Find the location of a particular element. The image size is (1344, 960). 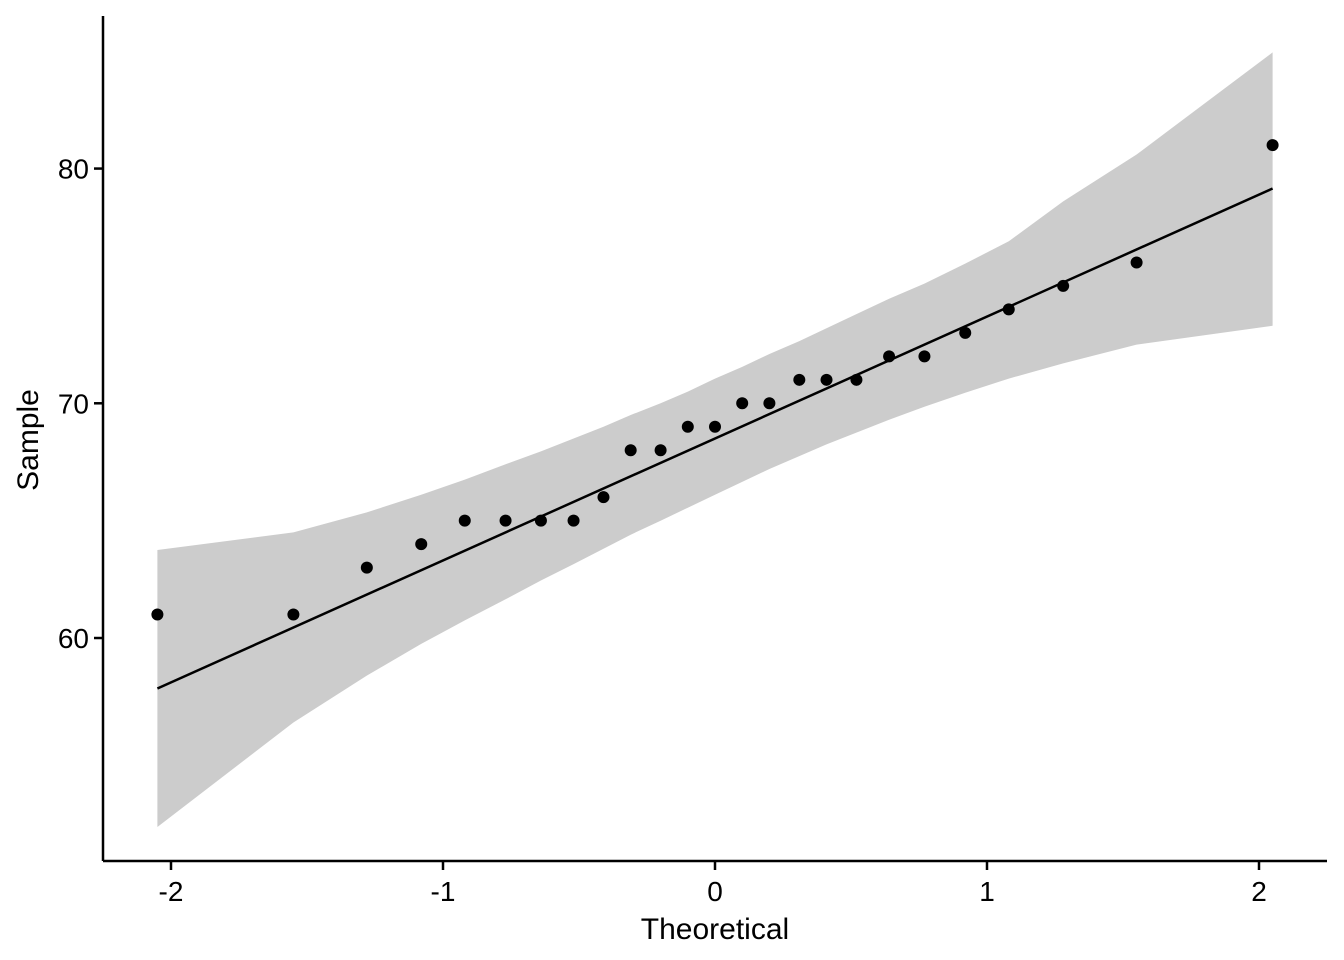

x-tick-label: 1 is located at coordinates (987, 891).